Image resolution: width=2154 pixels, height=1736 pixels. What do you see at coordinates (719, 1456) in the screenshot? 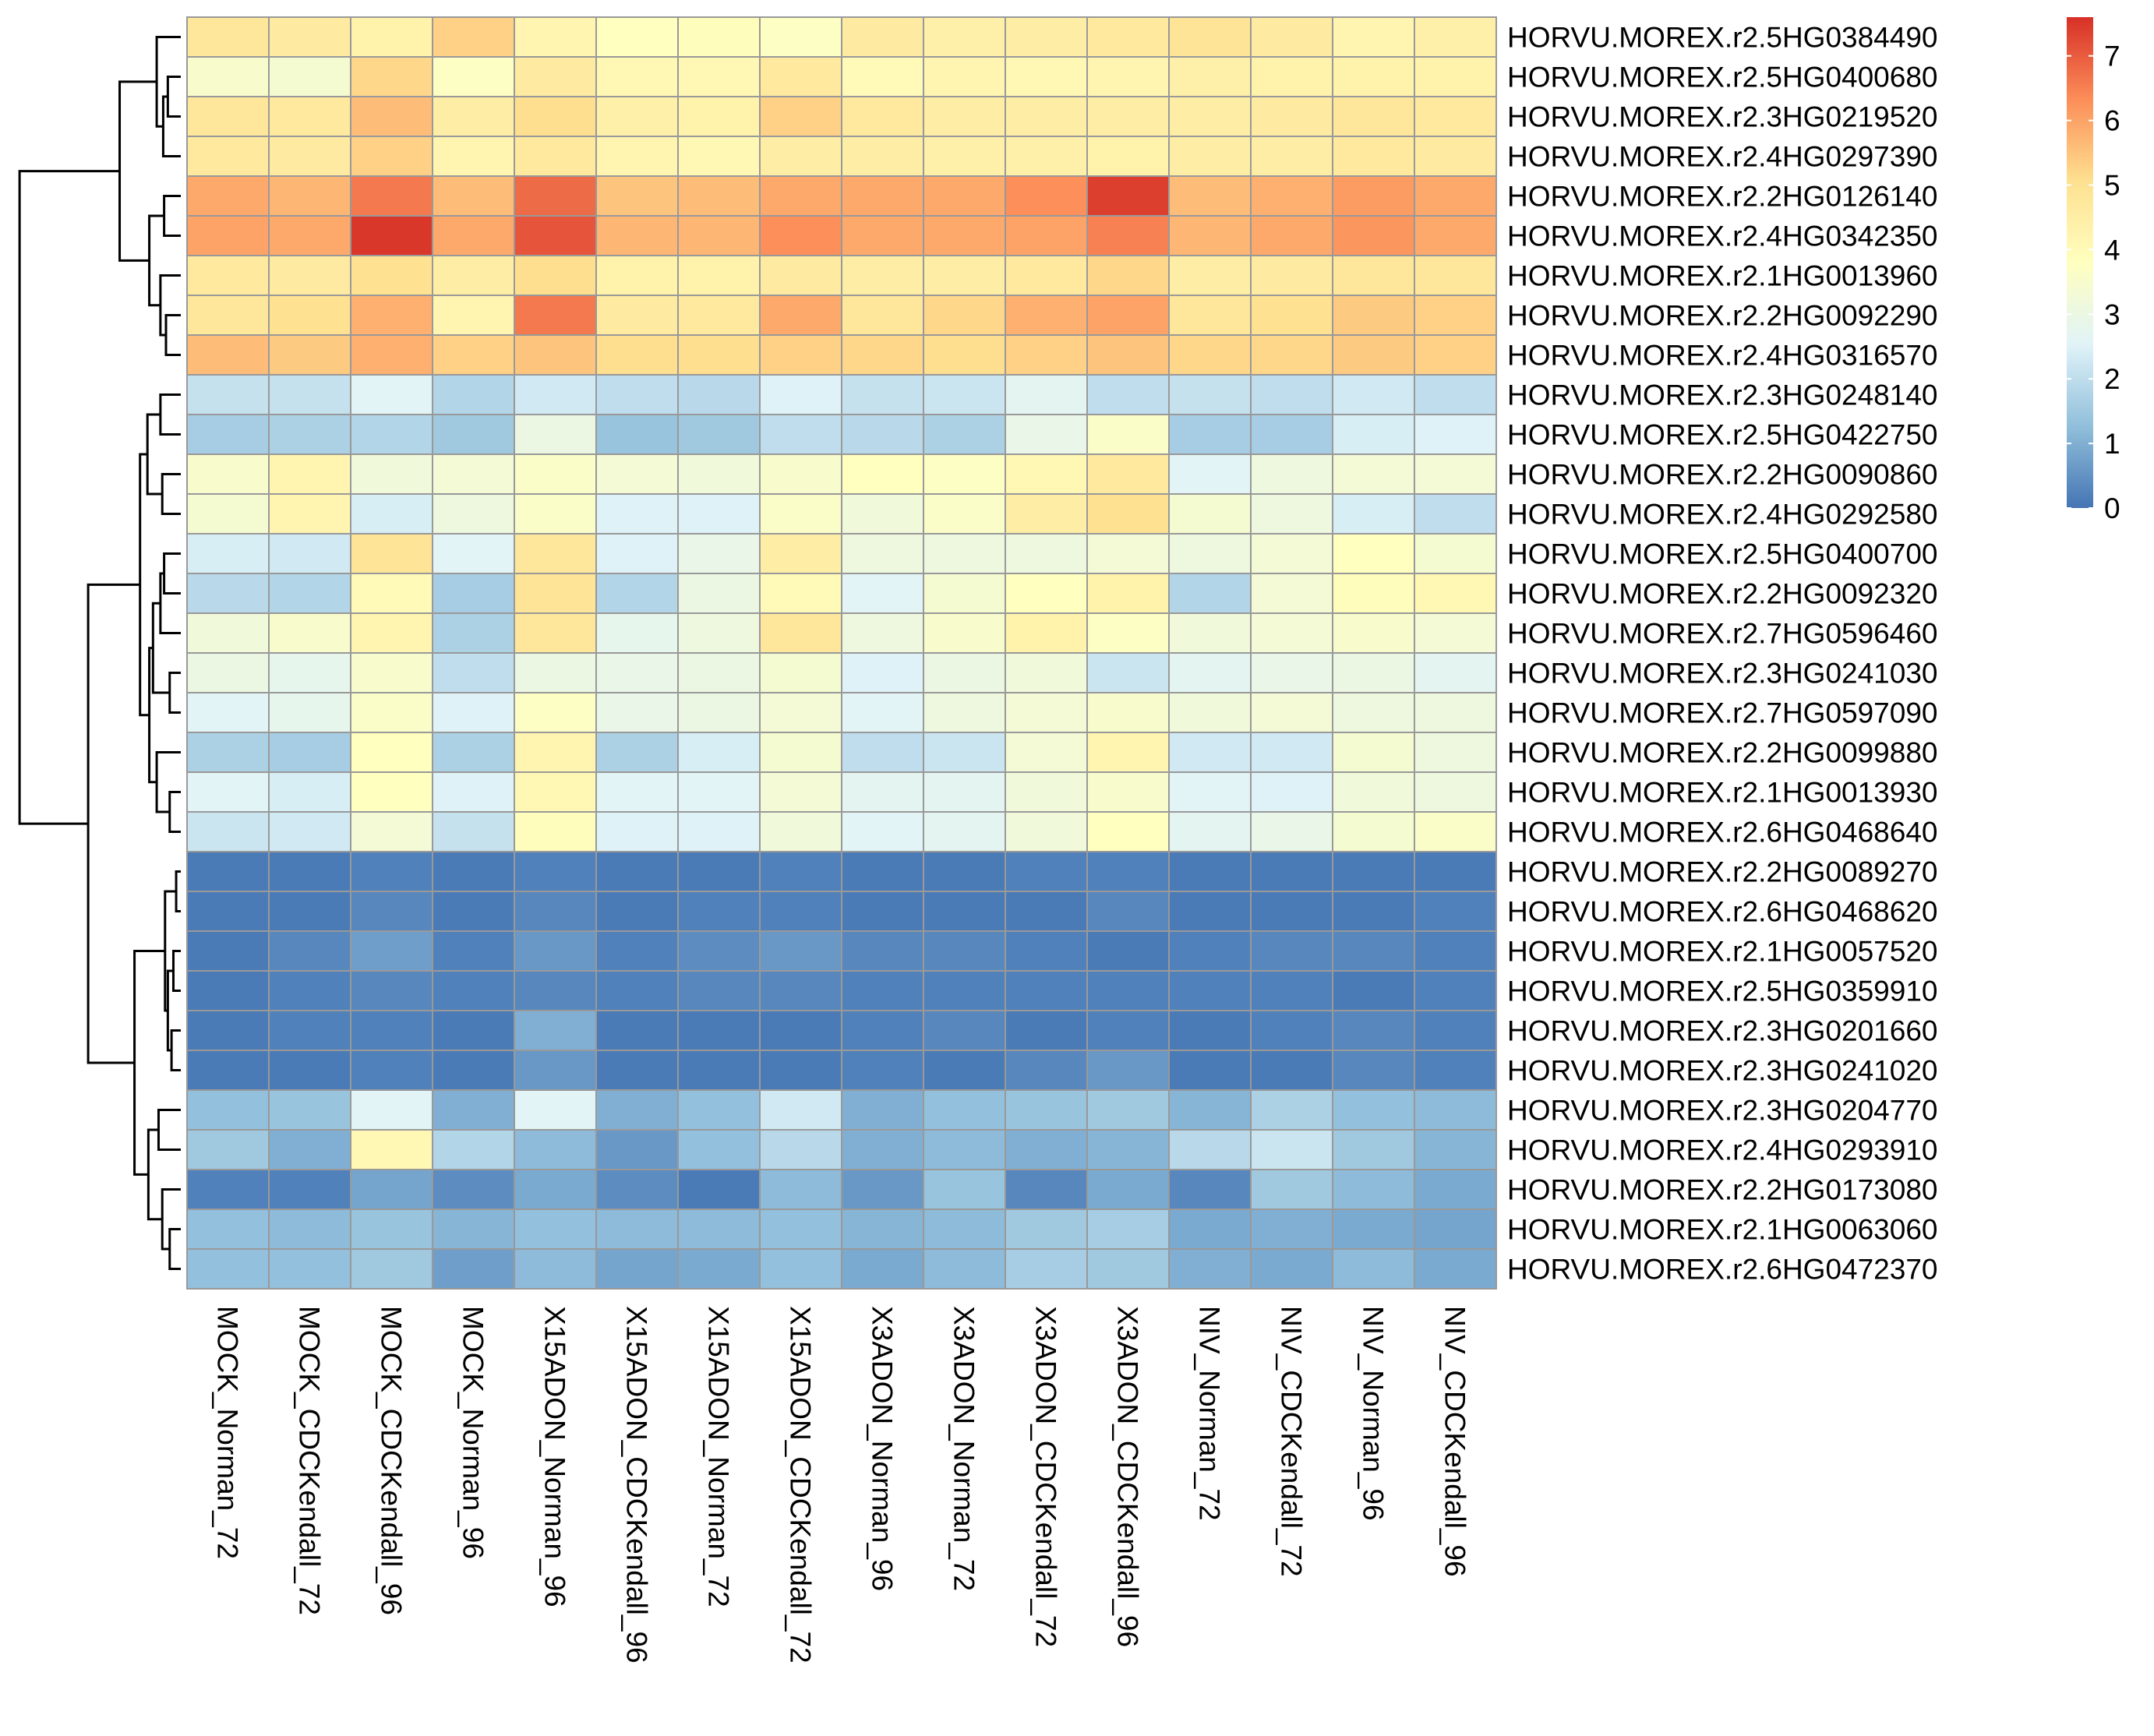
I see `column-label: X15ADON_Norman_72` at bounding box center [719, 1456].